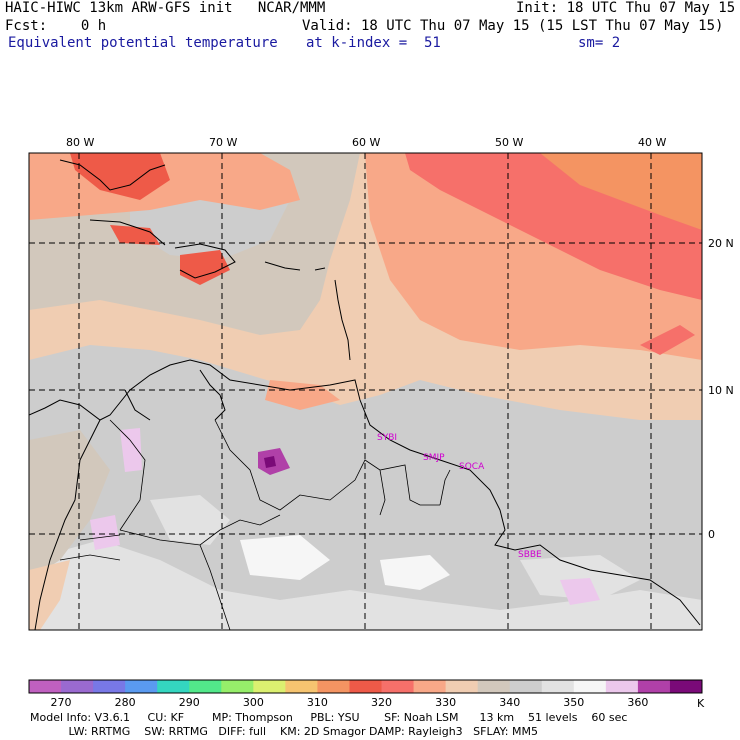 This screenshot has height=740, width=740. I want to click on station-label: SYBI, so click(387, 438).